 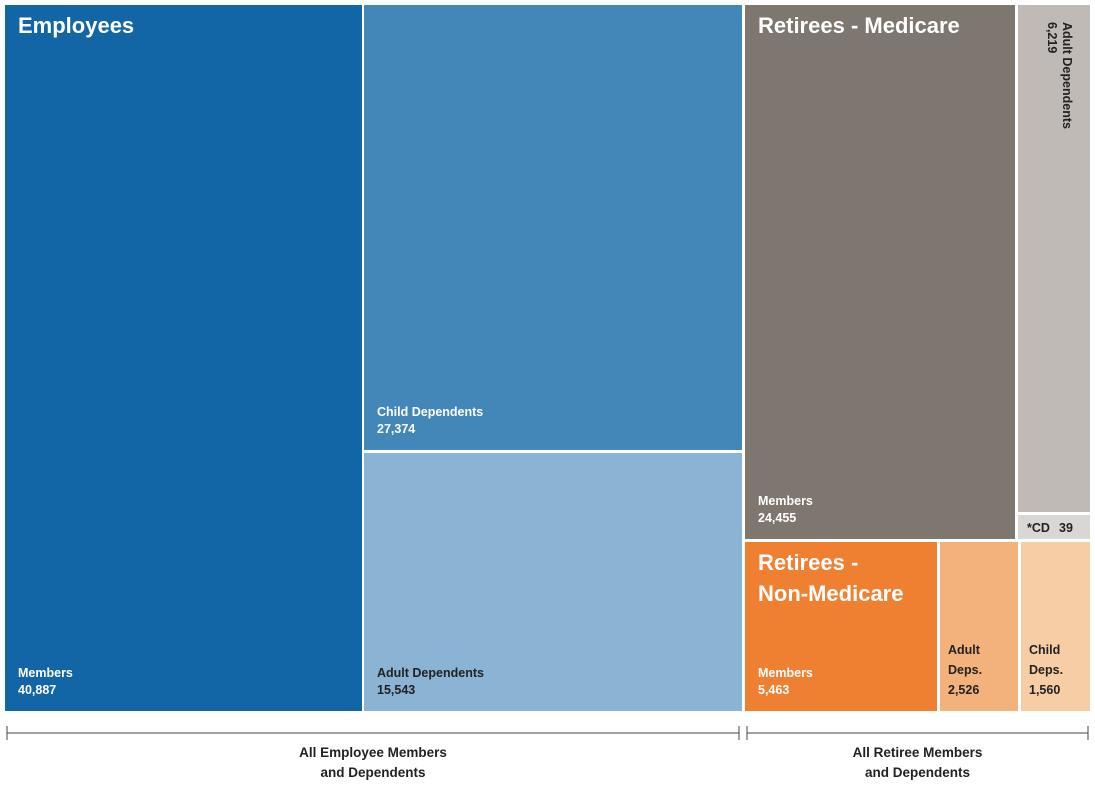 What do you see at coordinates (1046, 660) in the screenshot?
I see `tile-label: Child Deps.` at bounding box center [1046, 660].